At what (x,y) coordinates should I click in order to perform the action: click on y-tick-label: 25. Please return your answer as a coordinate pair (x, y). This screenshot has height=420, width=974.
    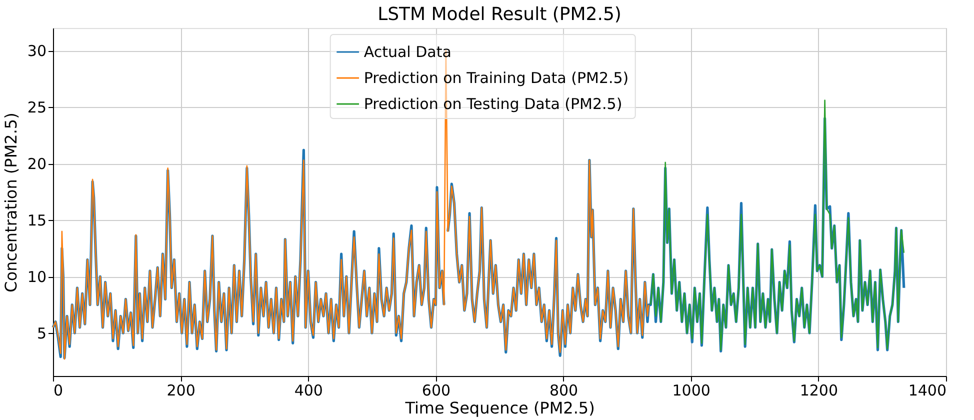
    Looking at the image, I should click on (36, 107).